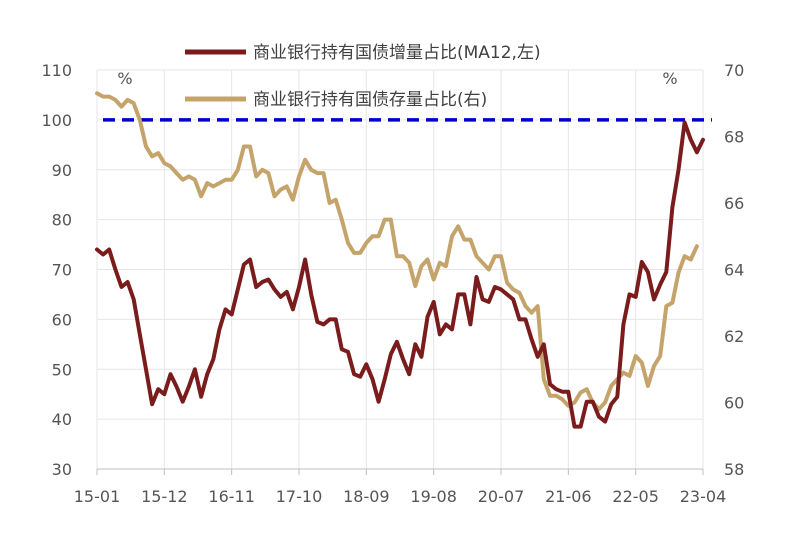  What do you see at coordinates (124, 78) in the screenshot?
I see `unit-left-label: %` at bounding box center [124, 78].